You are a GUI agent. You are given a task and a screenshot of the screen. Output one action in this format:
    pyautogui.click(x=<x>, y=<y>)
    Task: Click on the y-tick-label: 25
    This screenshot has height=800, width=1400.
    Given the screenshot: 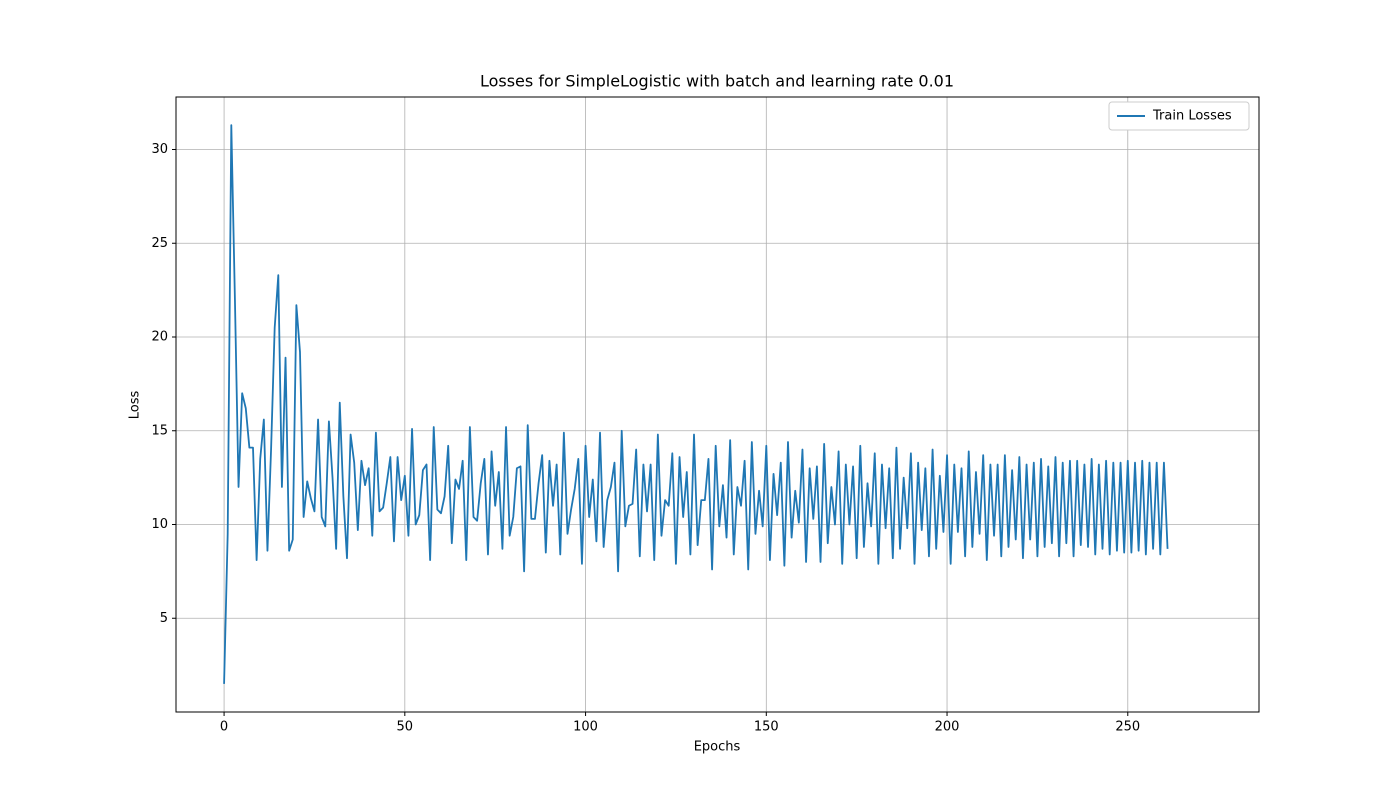 What is the action you would take?
    pyautogui.click(x=159, y=243)
    